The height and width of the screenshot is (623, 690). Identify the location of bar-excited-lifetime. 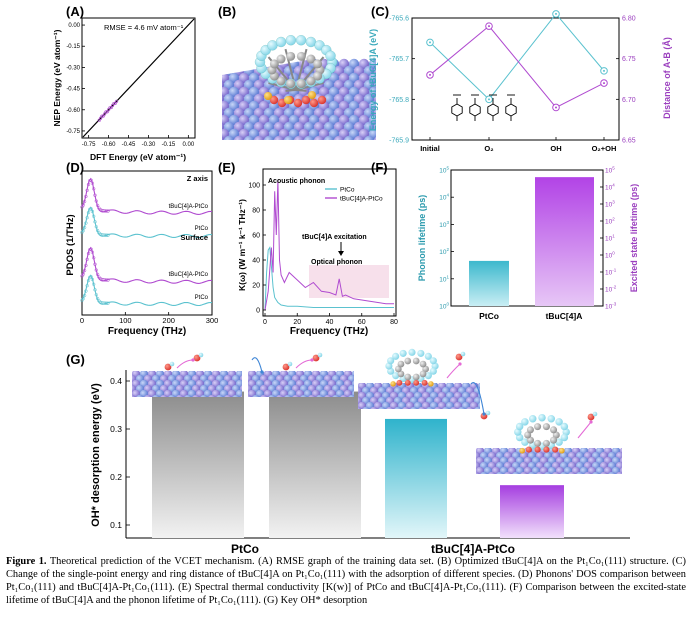
(564, 241).